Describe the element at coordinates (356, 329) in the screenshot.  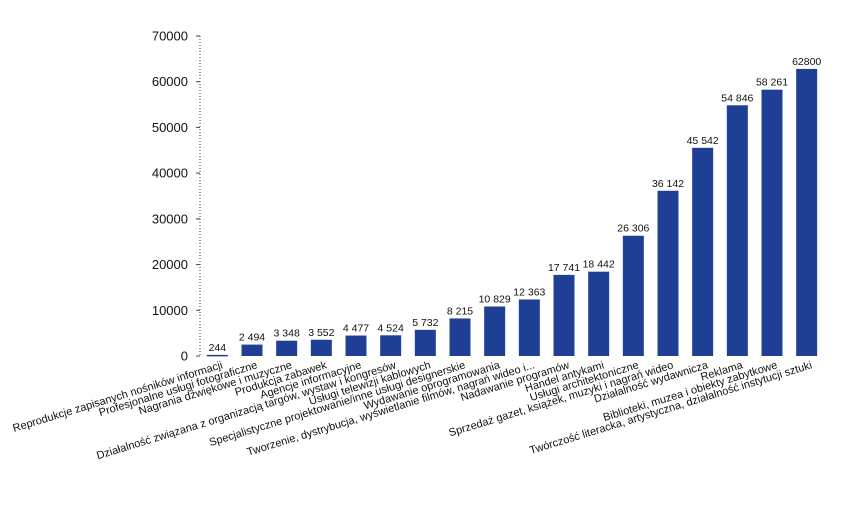
I see `data-label: 4 477` at that location.